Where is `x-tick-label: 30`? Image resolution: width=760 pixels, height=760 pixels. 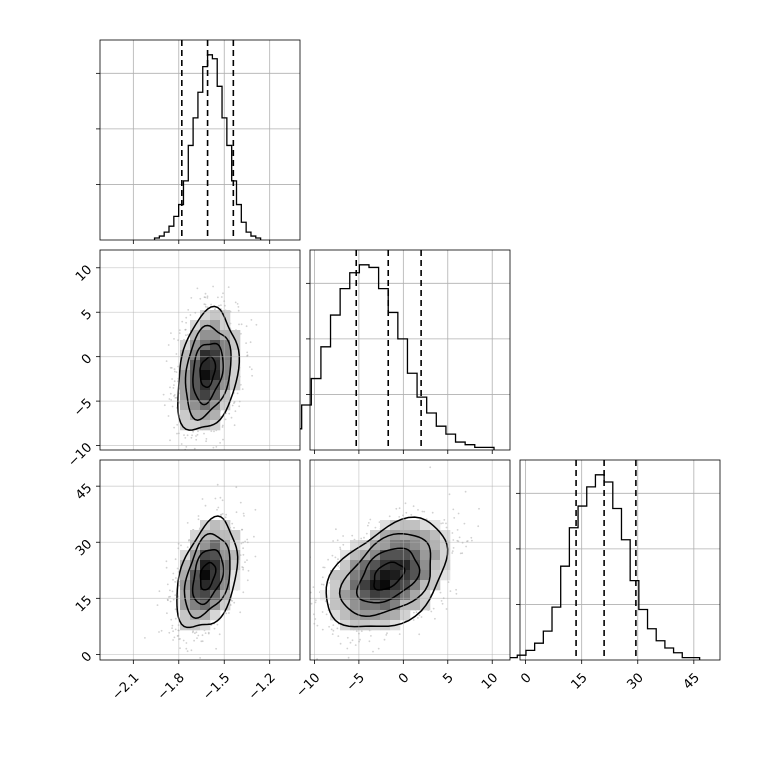
x-tick-label: 30 is located at coordinates (635, 681).